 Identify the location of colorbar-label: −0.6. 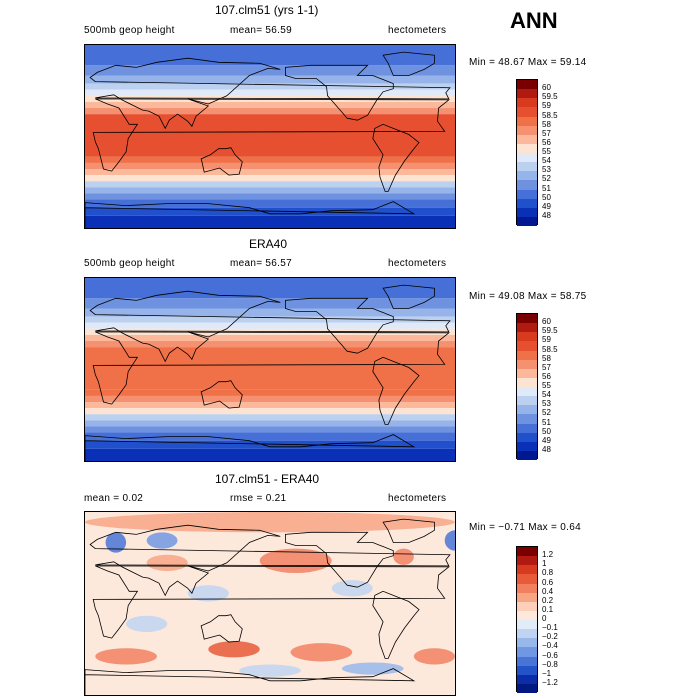
(550, 655).